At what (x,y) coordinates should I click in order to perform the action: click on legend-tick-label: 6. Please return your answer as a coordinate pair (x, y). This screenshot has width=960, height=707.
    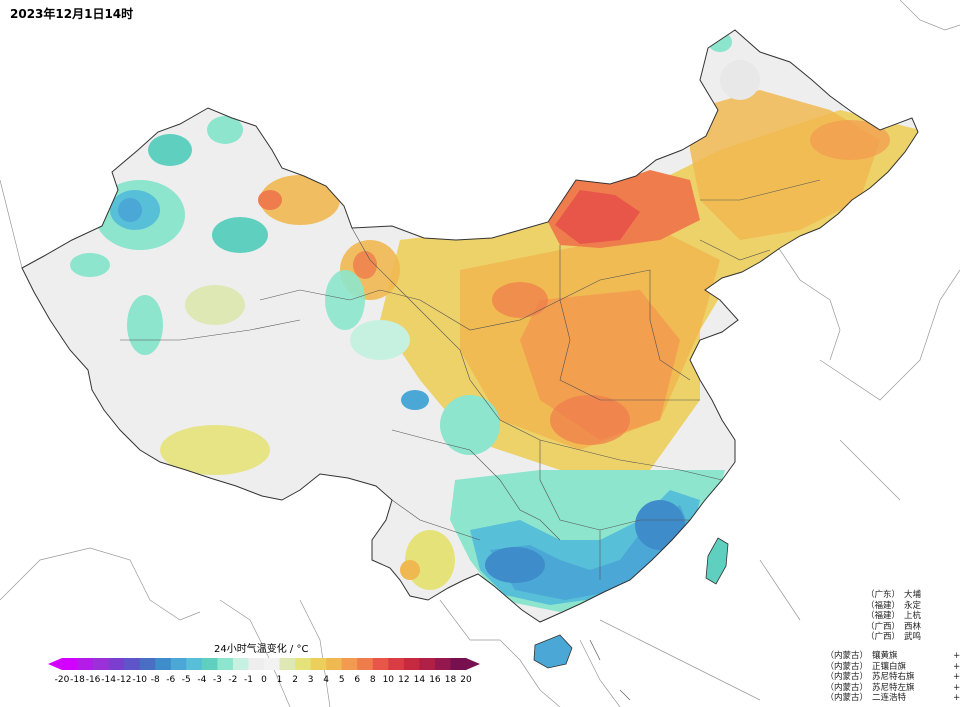
    Looking at the image, I should click on (357, 680).